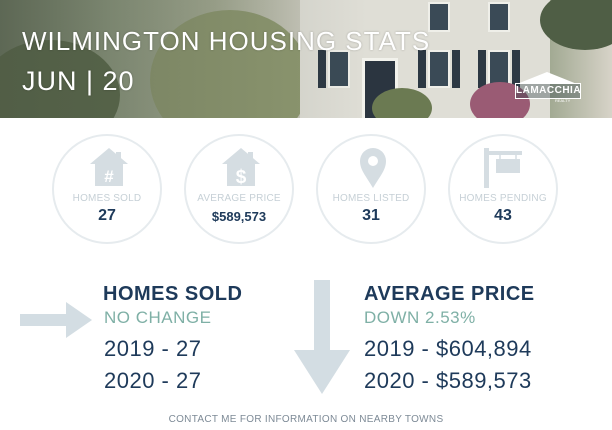 The width and height of the screenshot is (612, 430). I want to click on stat-value: 27, so click(107, 215).